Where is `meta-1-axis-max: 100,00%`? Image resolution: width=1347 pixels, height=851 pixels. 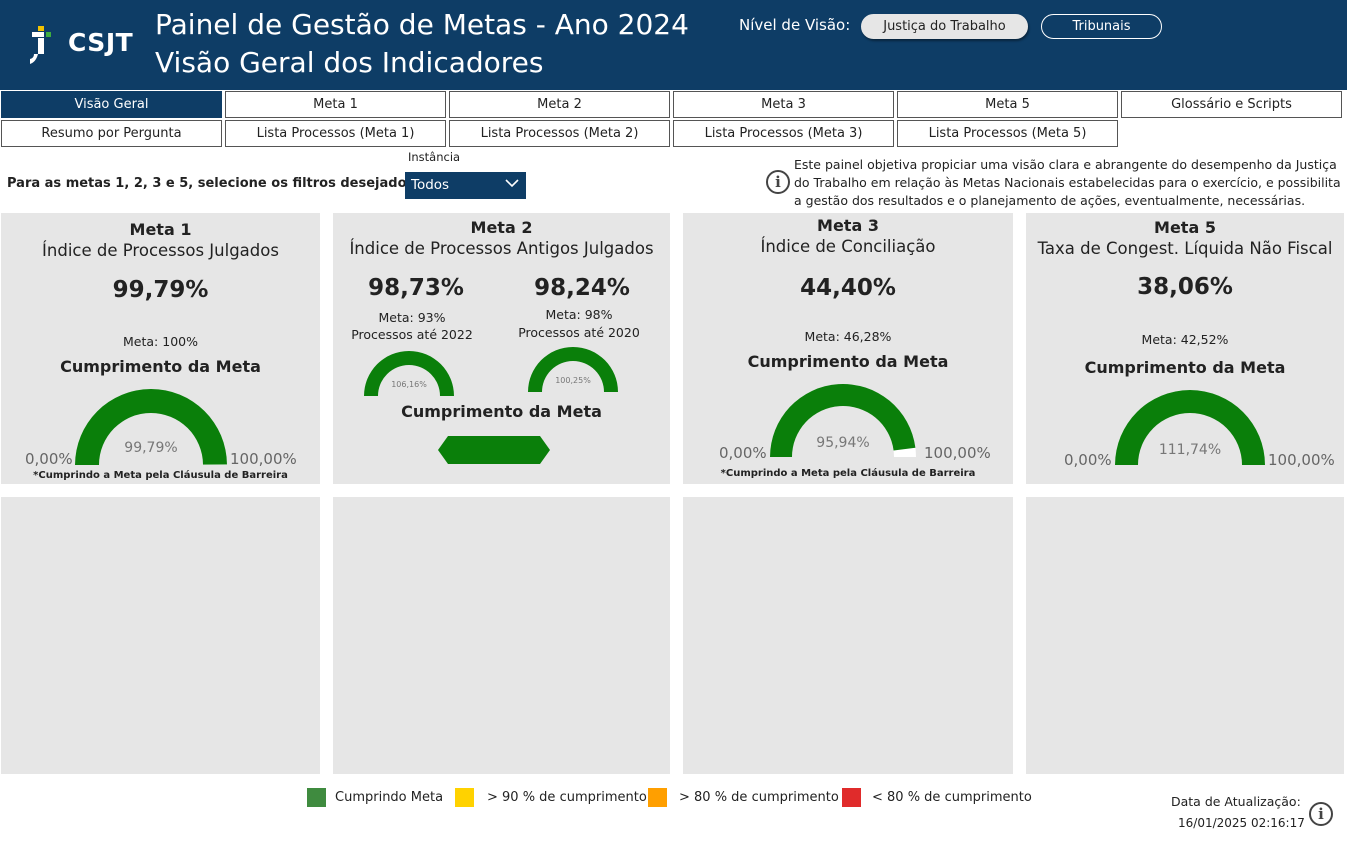
meta-1-axis-max: 100,00% is located at coordinates (263, 459).